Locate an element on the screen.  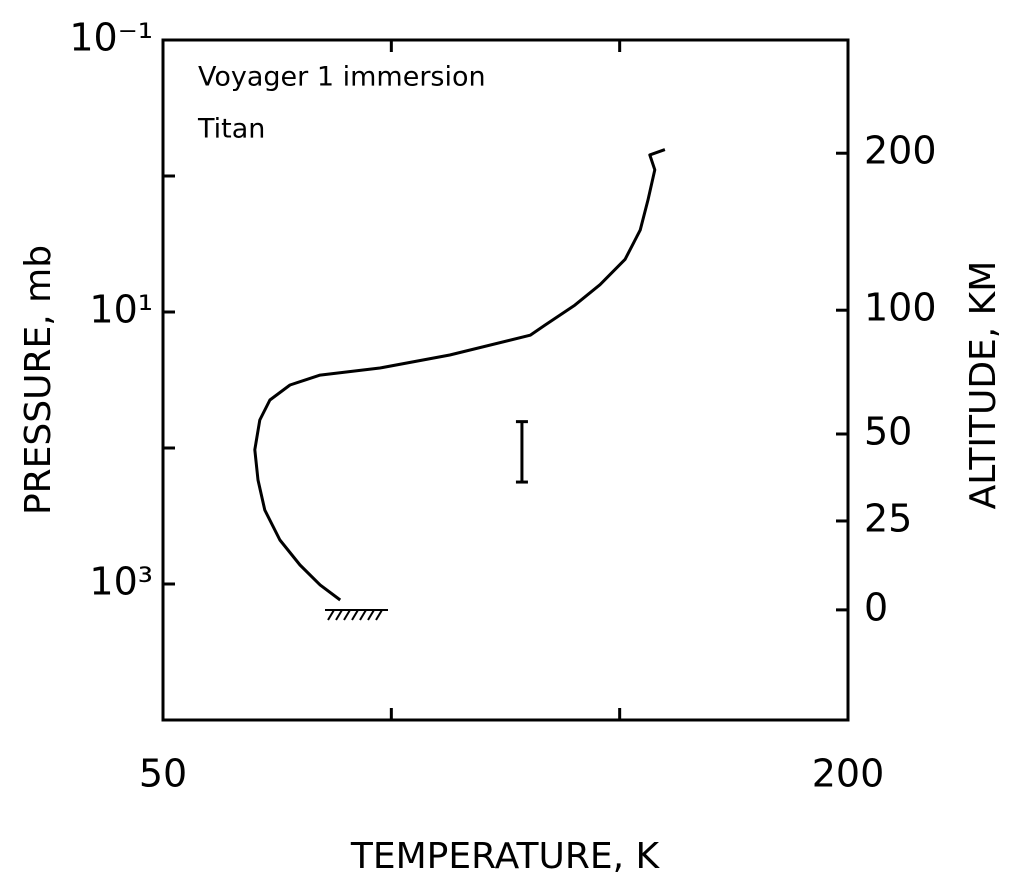
x-tick-label: 50 is located at coordinates (163, 774).